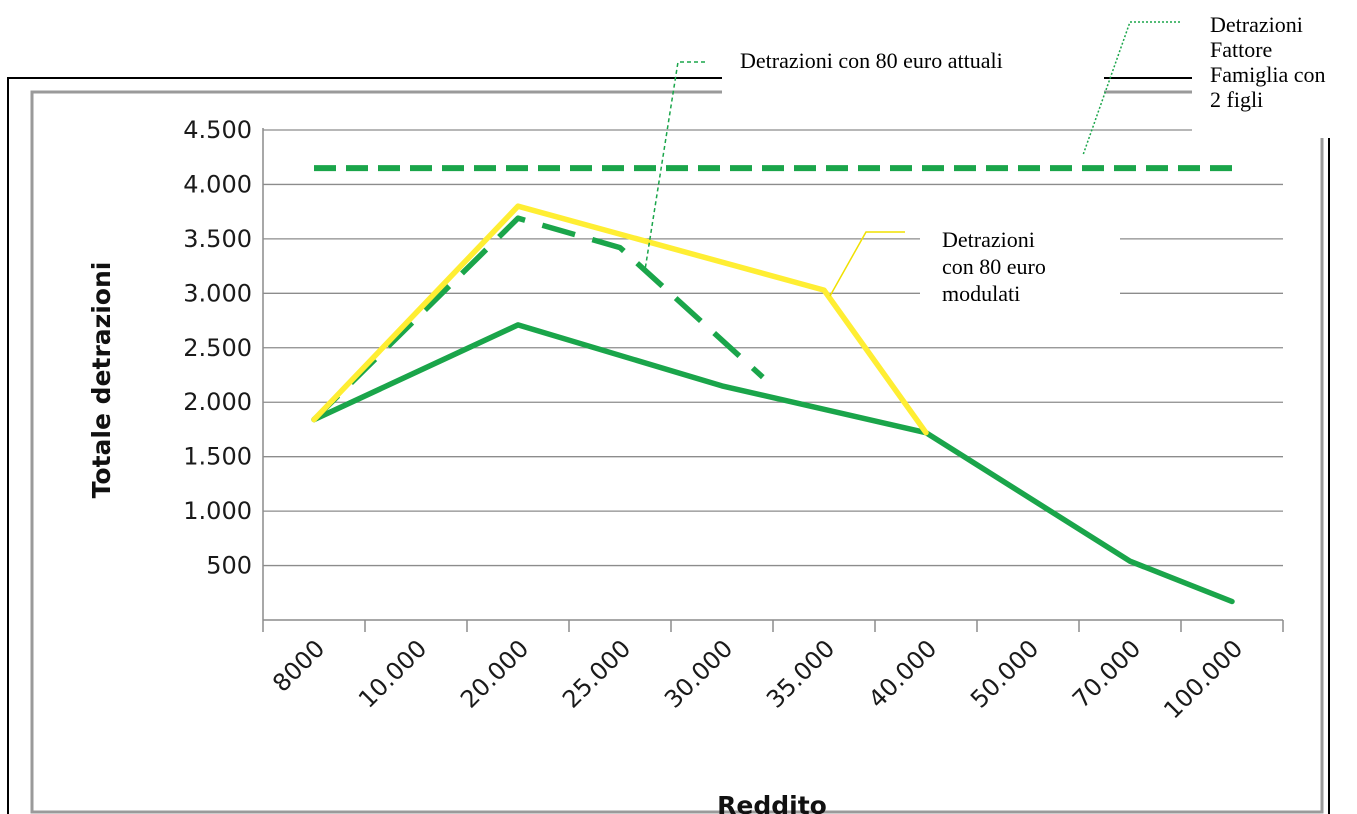  Describe the element at coordinates (1256, 24) in the screenshot. I see `annotation-text-famiglia: Detrazioni` at that location.